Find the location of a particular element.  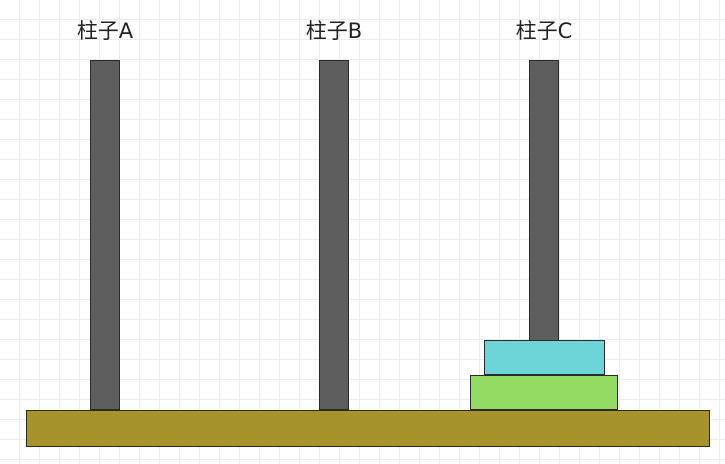

peg-a-label: 柱子A is located at coordinates (105, 31).